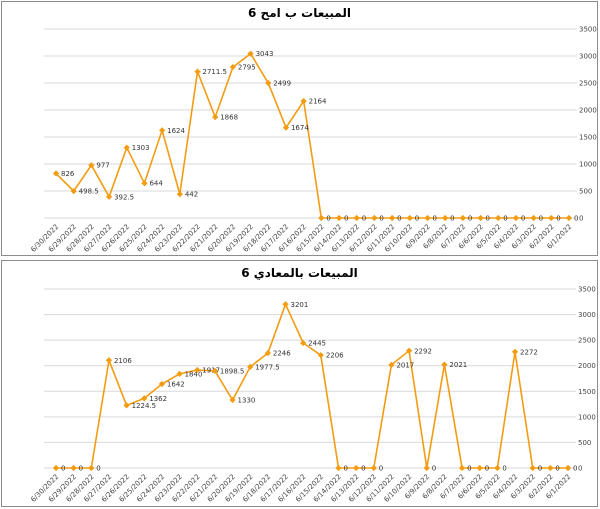  I want to click on data-label: 2711.5, so click(215, 72).